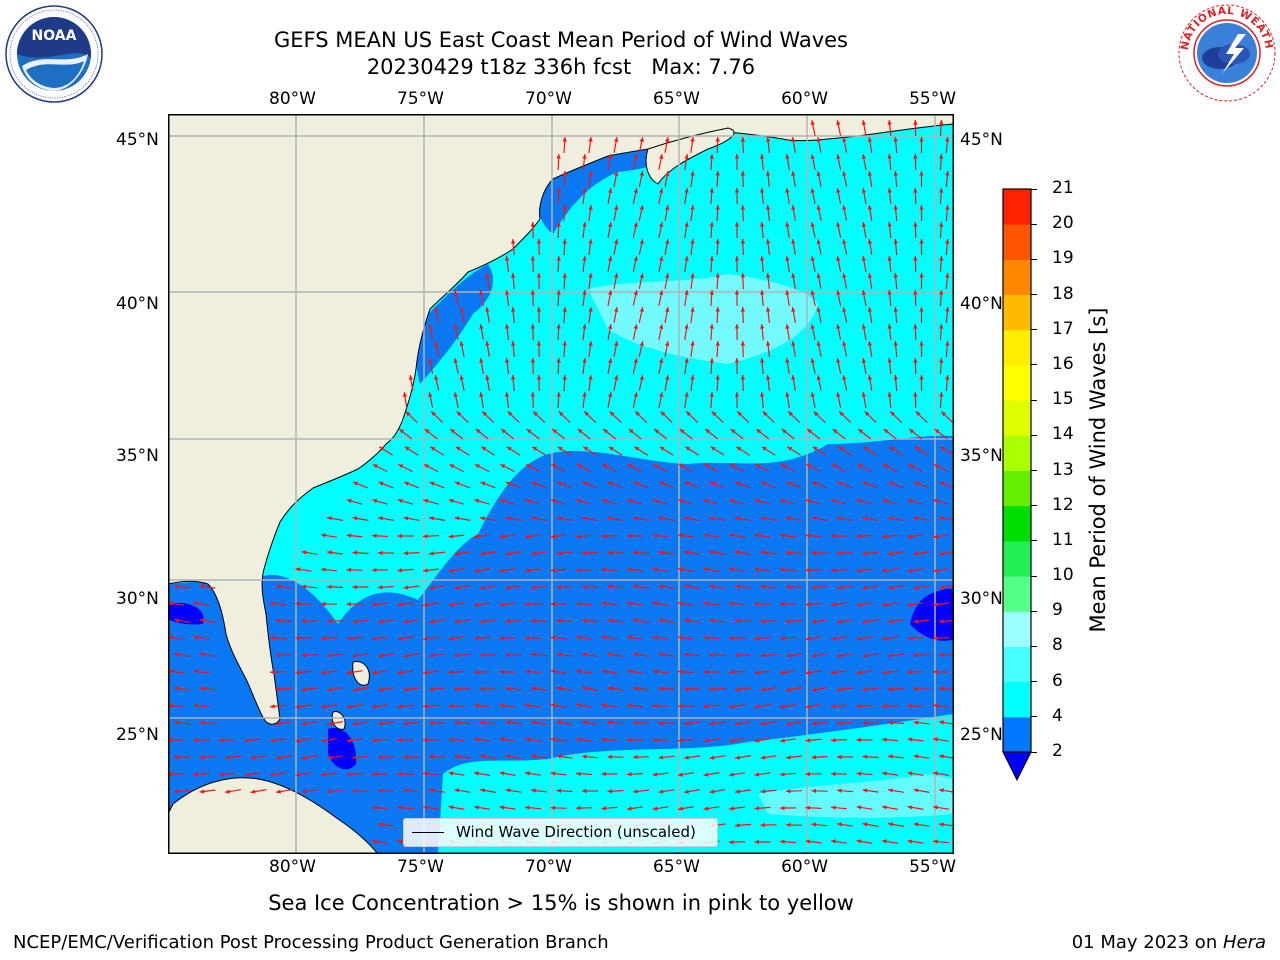 The image size is (1280, 960). I want to click on lat-right-0: 45°N, so click(981, 140).